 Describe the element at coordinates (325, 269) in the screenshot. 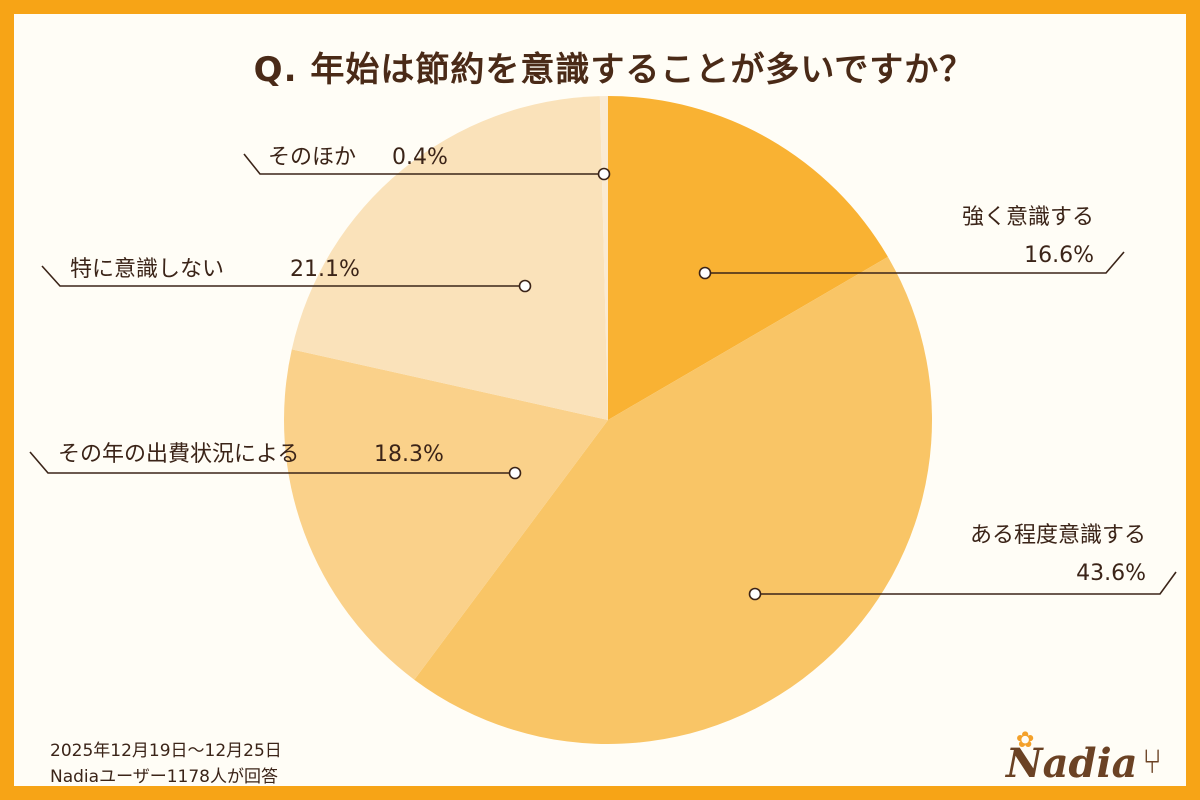

I see `slice-value-not-aware: 21.1%` at that location.